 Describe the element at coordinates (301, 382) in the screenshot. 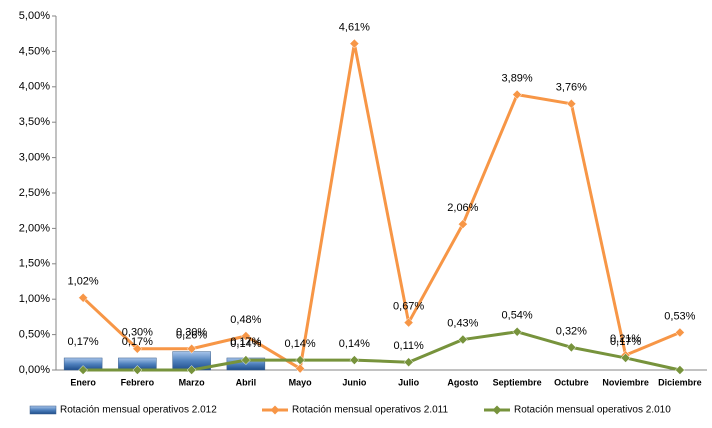

I see `x-tick-label: Mayo` at that location.